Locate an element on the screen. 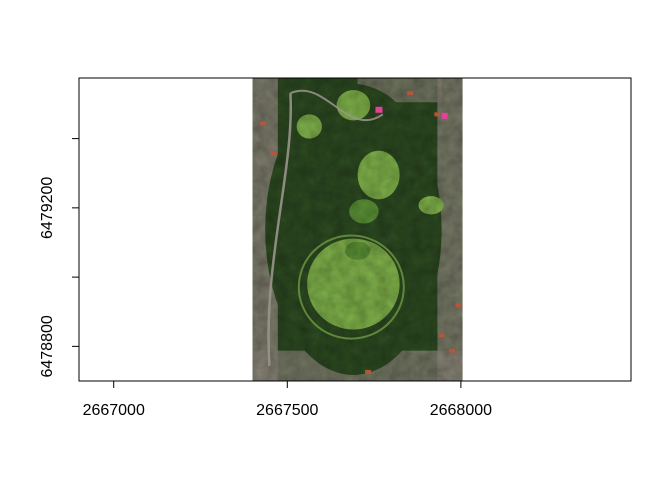 Image resolution: width=672 pixels, height=485 pixels. road-summit is located at coordinates (337, 105).